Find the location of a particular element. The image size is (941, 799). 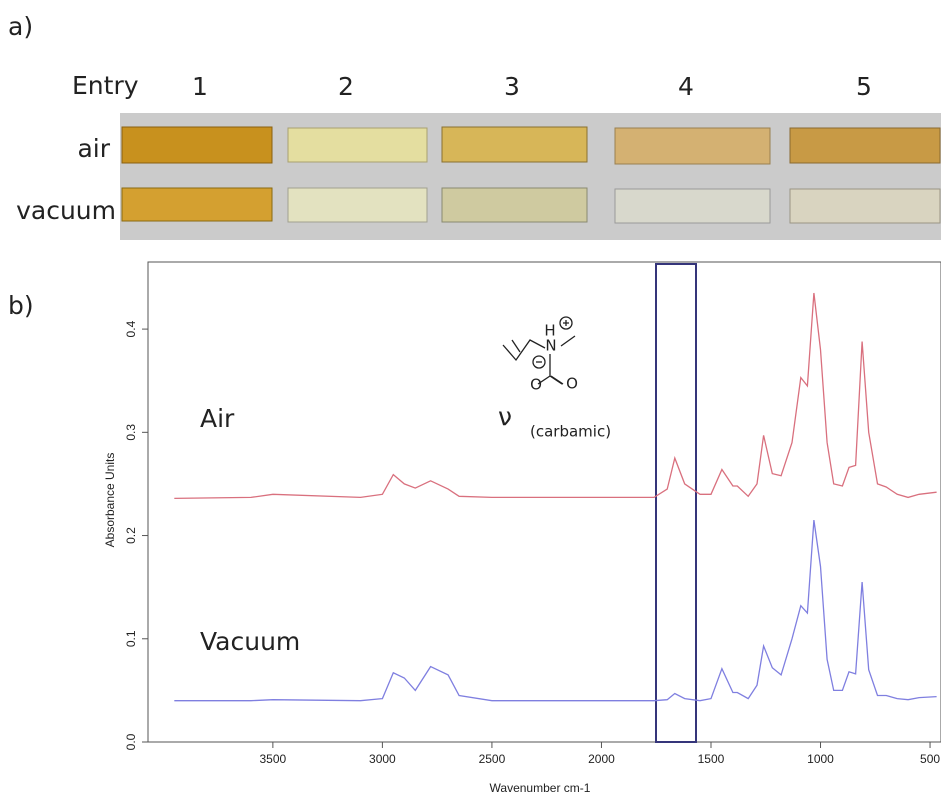

highlight-box is located at coordinates (676, 503).